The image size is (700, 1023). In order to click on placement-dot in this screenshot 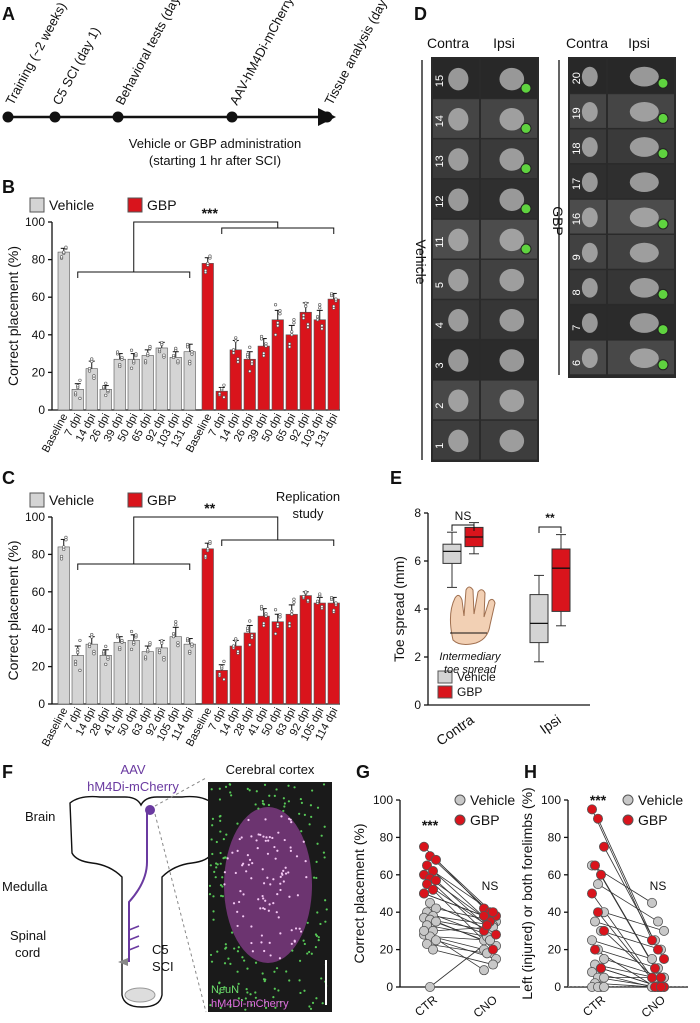, I will do `click(526, 128)`.